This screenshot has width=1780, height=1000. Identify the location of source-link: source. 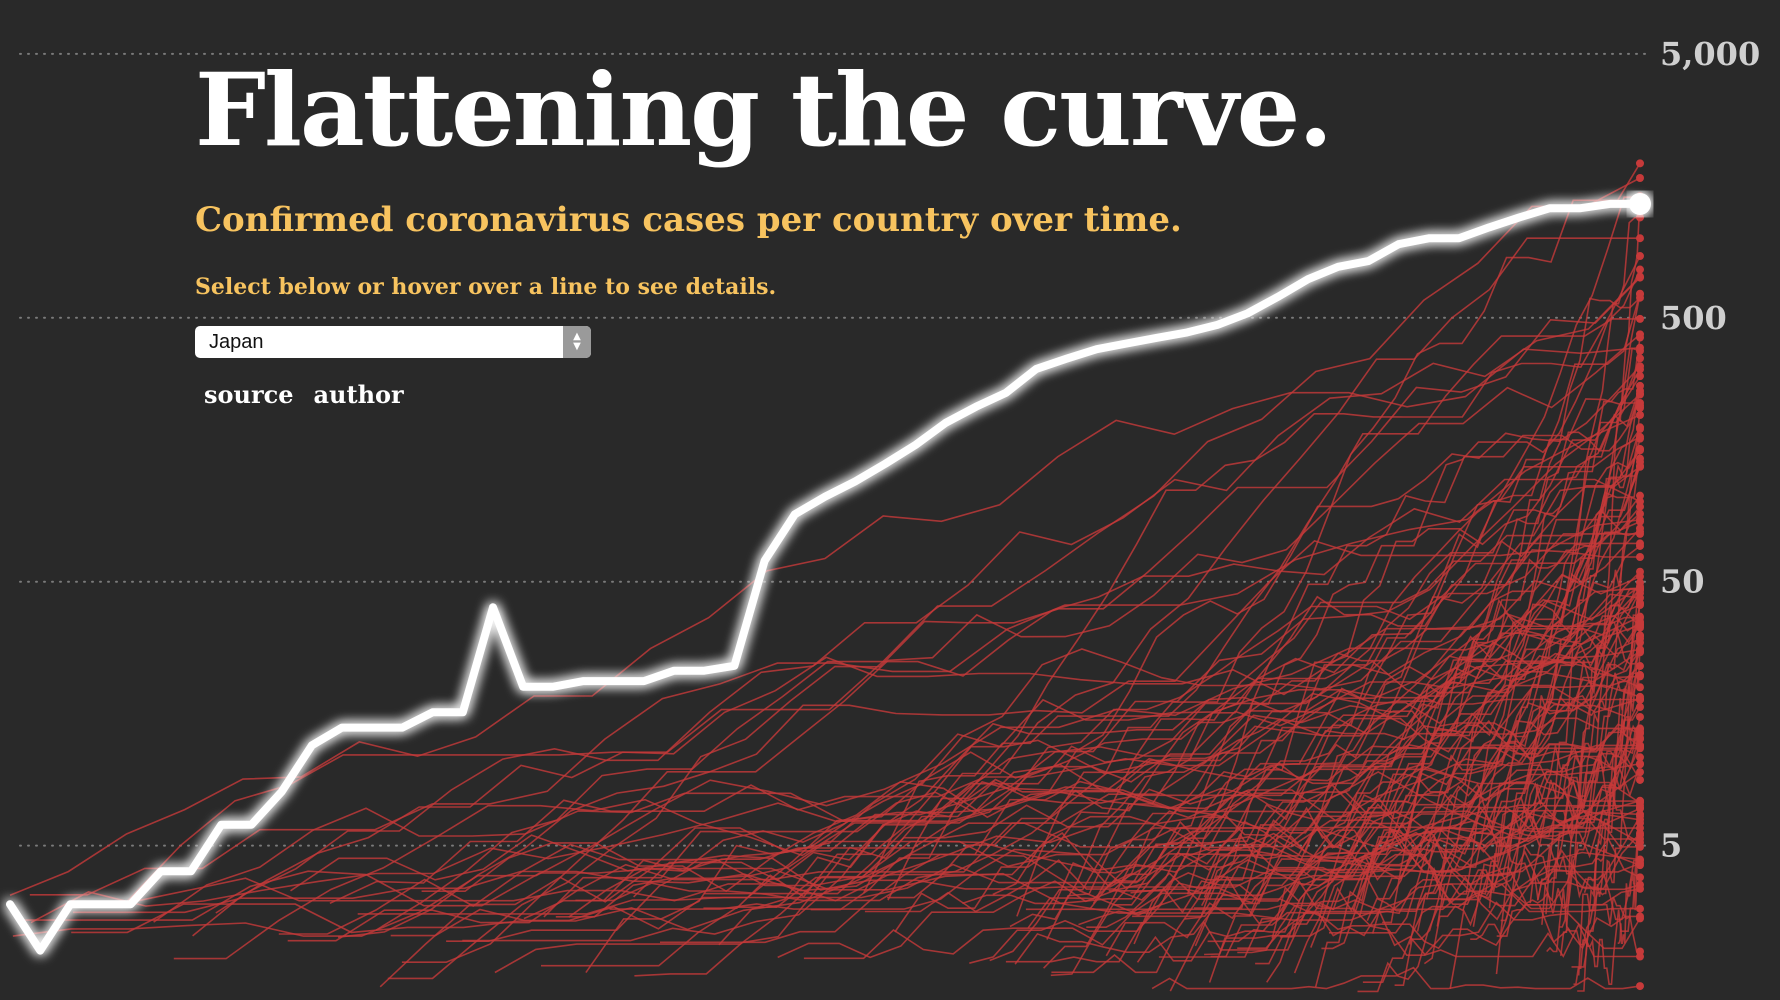
(249, 394).